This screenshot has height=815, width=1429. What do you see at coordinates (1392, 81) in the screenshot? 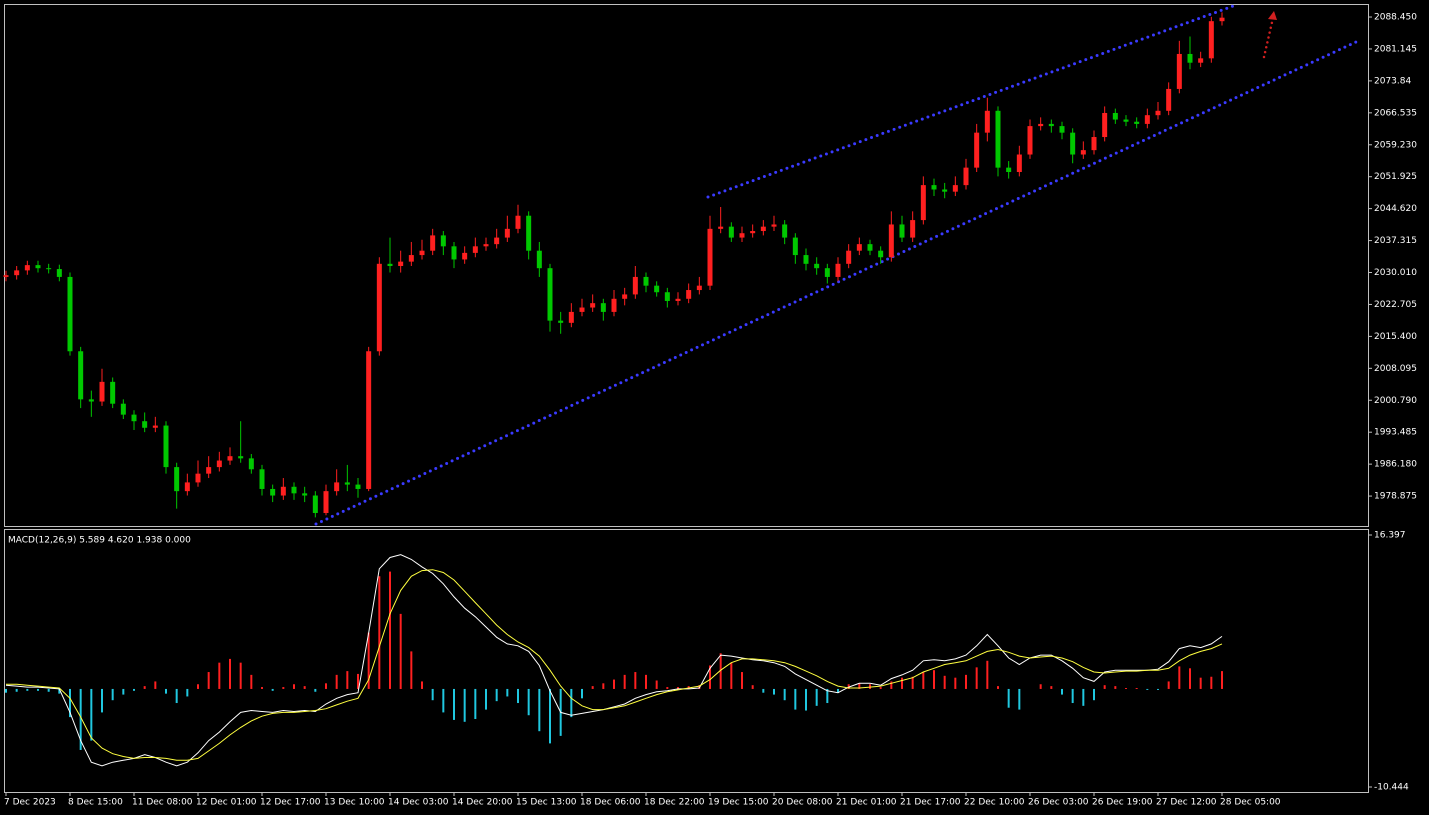
I see `y-tick-label: 2073.84` at bounding box center [1392, 81].